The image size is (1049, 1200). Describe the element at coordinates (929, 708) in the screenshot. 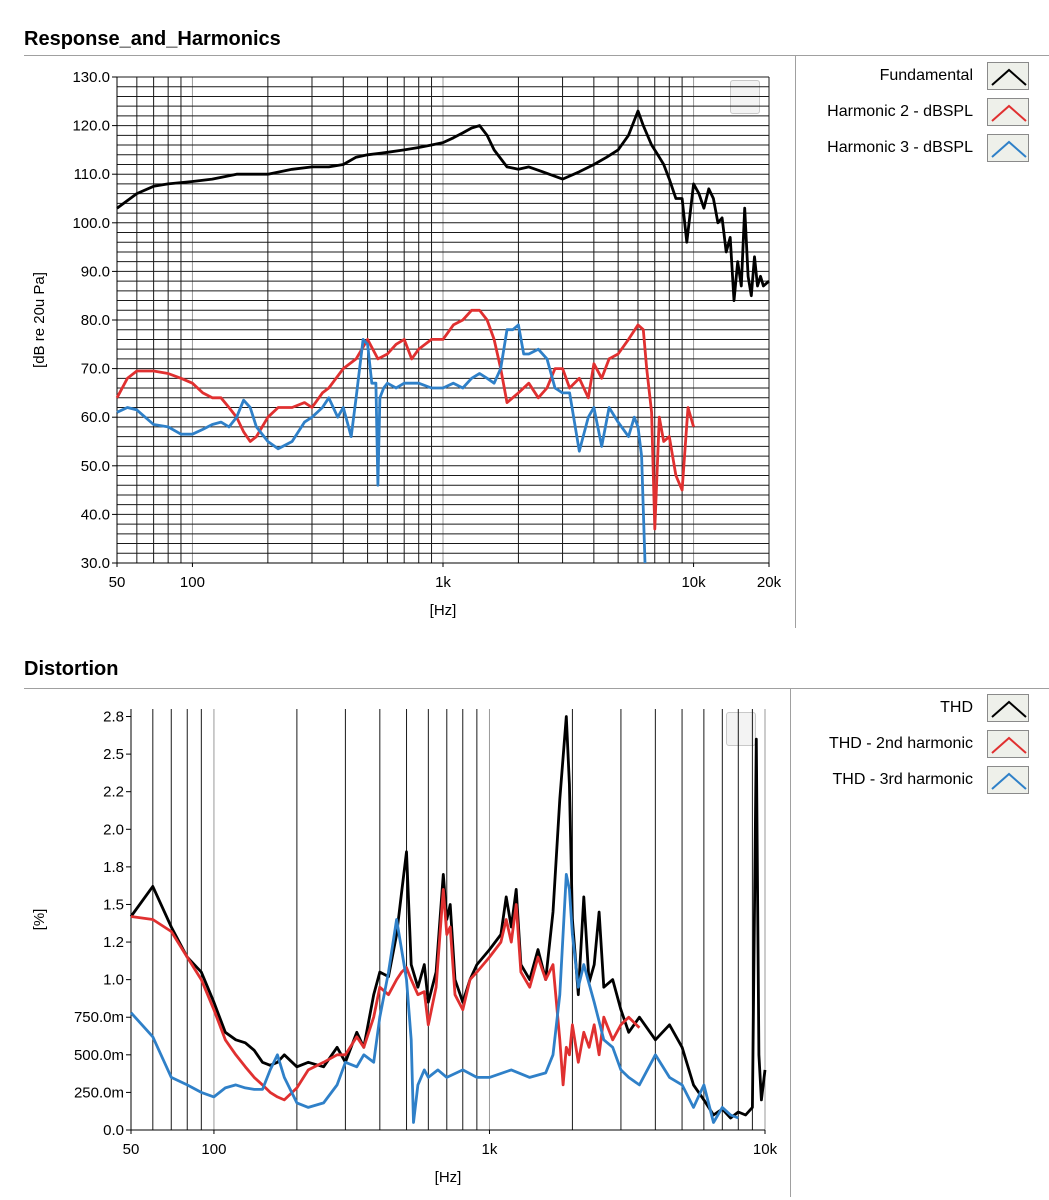

I see `legend-item: THD` at that location.